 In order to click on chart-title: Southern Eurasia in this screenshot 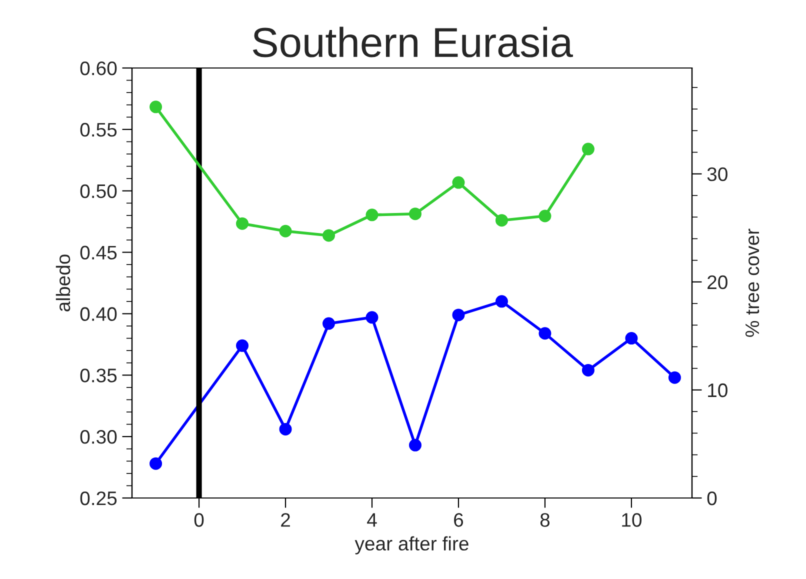, I will do `click(412, 42)`.